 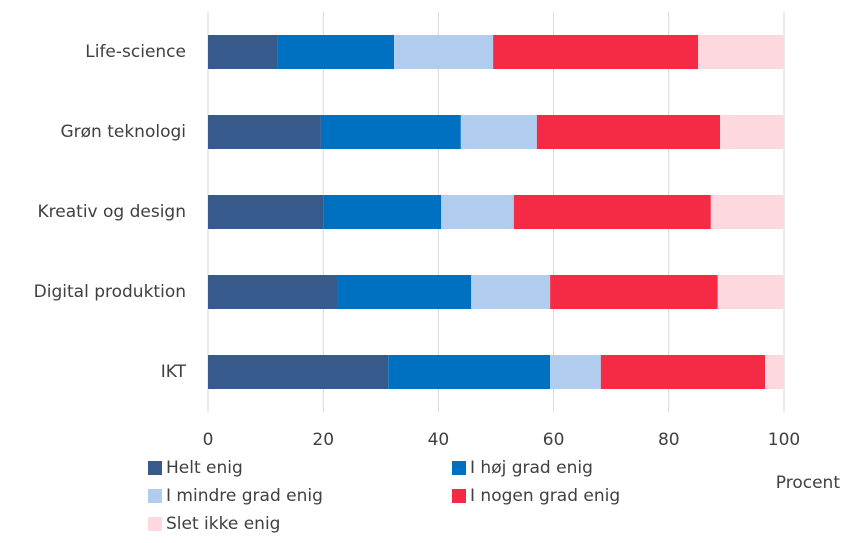 What do you see at coordinates (531, 468) in the screenshot?
I see `legend-label: I høj grad enig` at bounding box center [531, 468].